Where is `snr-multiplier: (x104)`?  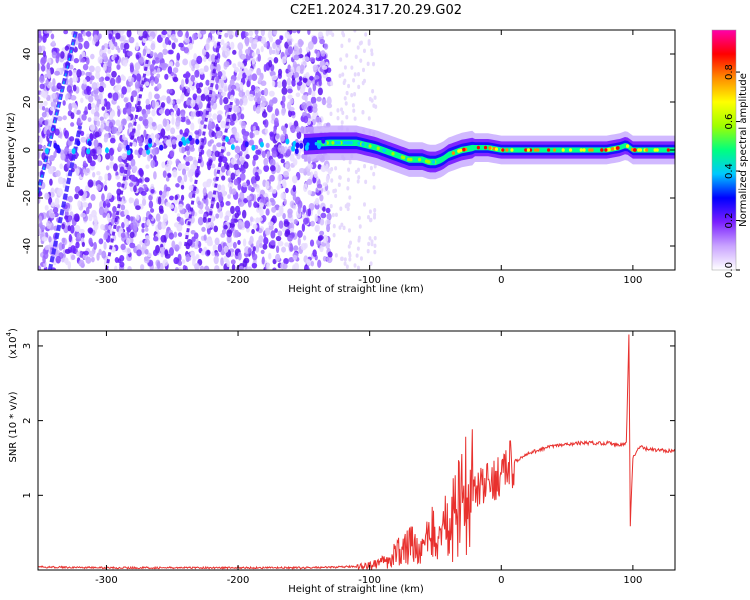
snr-multiplier: (x104) is located at coordinates (12, 343).